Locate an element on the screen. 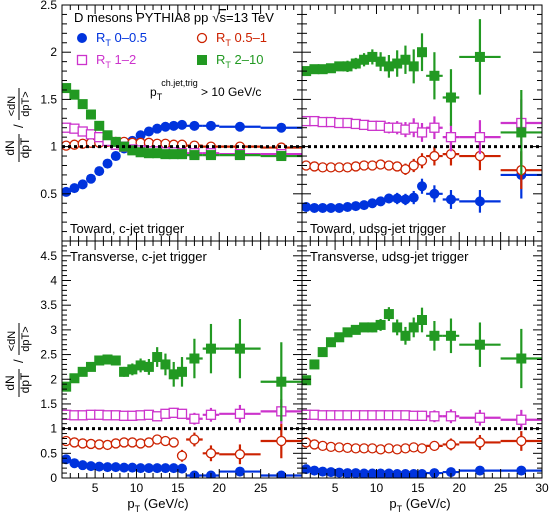  legend-entry: RT 2–10 is located at coordinates (230, 61).